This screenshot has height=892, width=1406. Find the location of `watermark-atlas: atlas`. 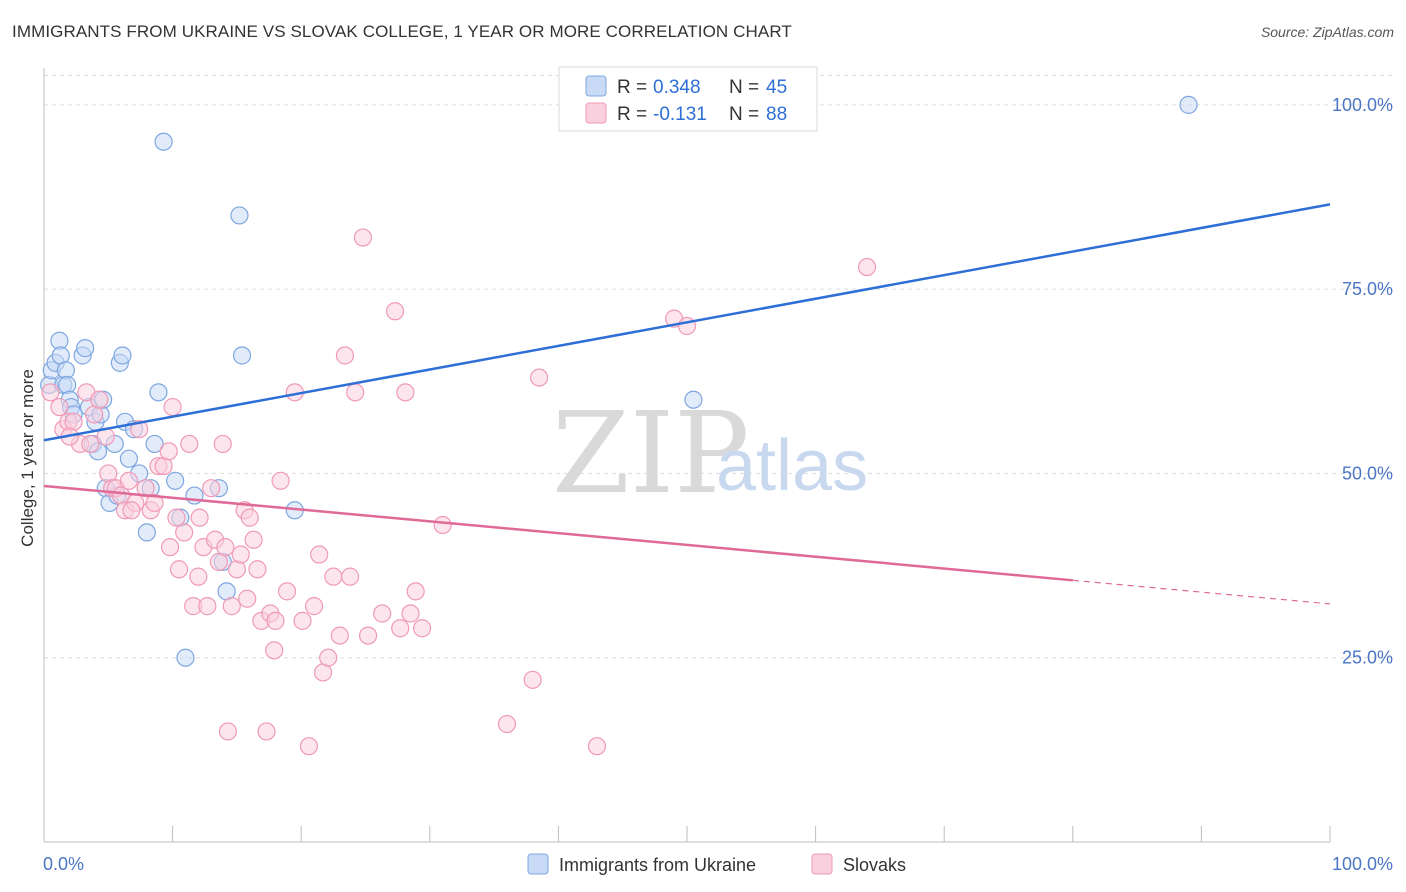

watermark-atlas: atlas is located at coordinates (792, 466).